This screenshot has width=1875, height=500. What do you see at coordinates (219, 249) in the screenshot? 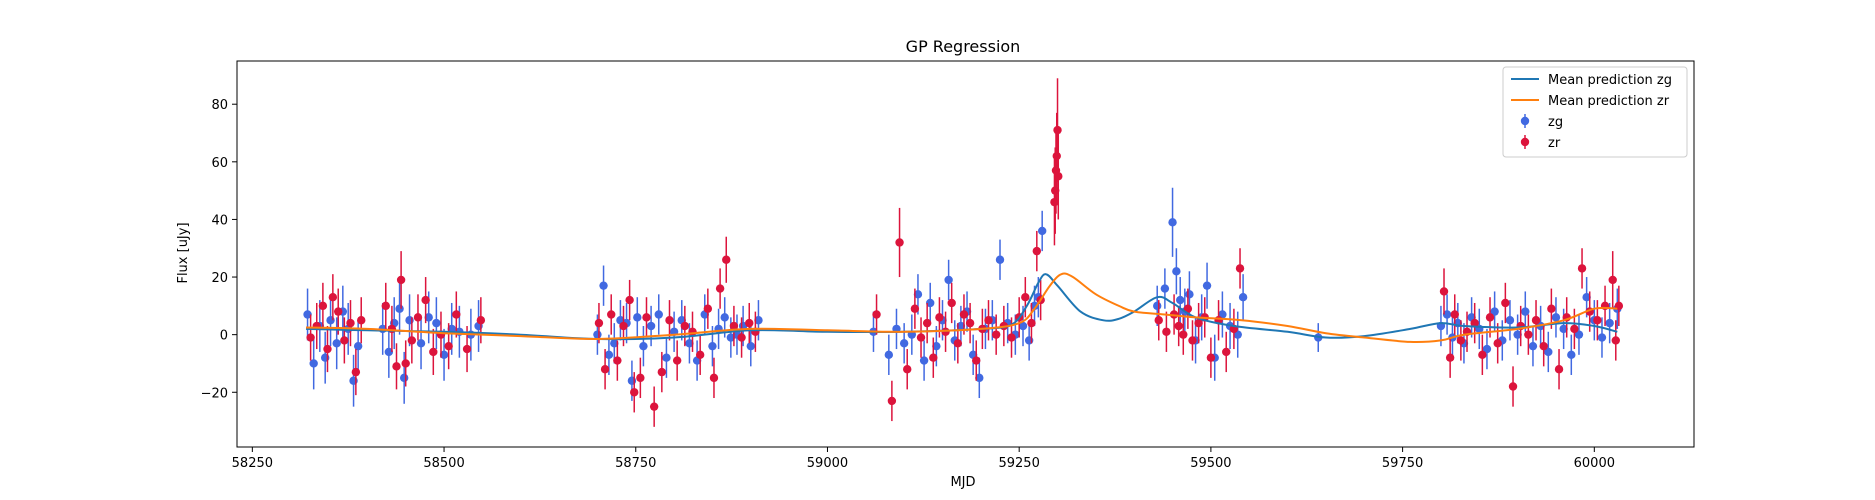
I see `y-axis: −20 0 20 40 60 80` at bounding box center [219, 249].